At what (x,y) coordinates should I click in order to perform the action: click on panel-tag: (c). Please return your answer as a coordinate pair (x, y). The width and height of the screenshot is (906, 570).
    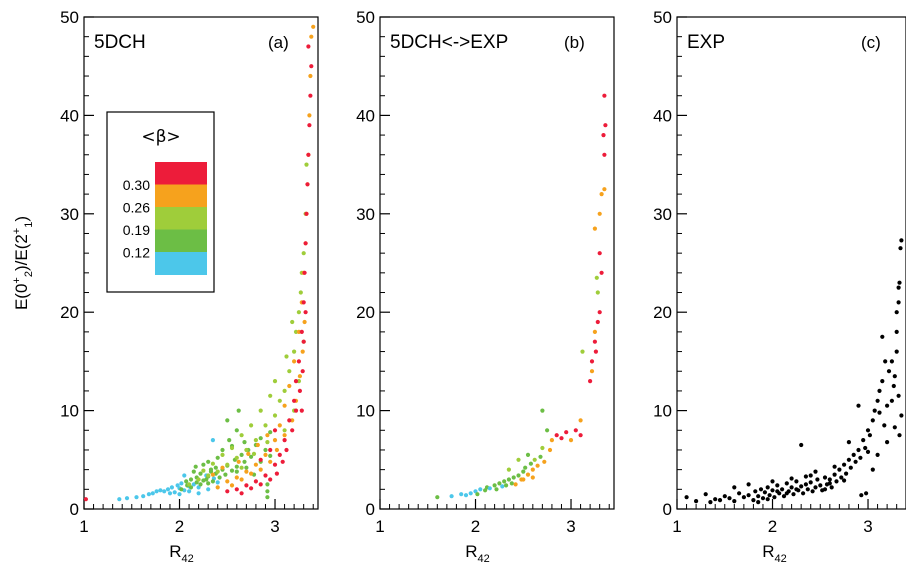
    Looking at the image, I should click on (871, 42).